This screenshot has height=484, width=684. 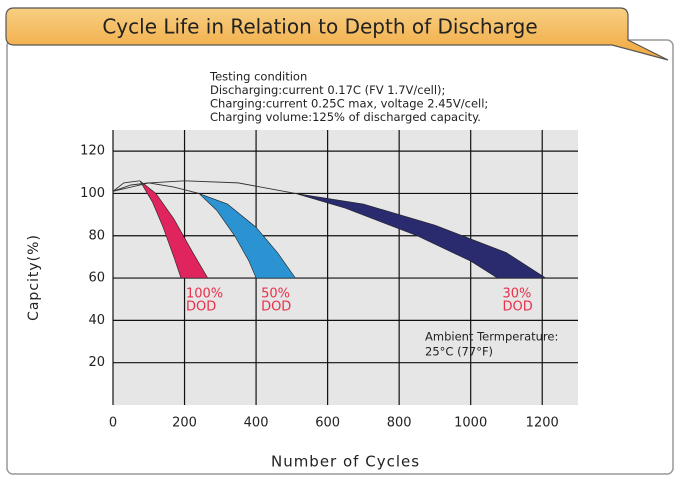 What do you see at coordinates (204, 294) in the screenshot?
I see `series-label: 100%` at bounding box center [204, 294].